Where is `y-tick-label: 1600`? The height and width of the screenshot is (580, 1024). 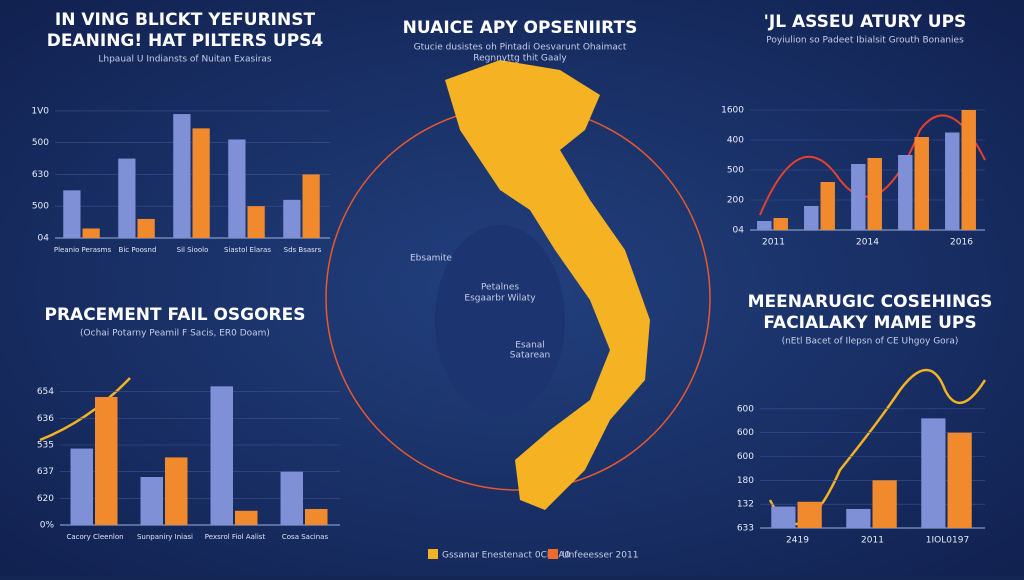 y-tick-label: 1600 is located at coordinates (732, 111).